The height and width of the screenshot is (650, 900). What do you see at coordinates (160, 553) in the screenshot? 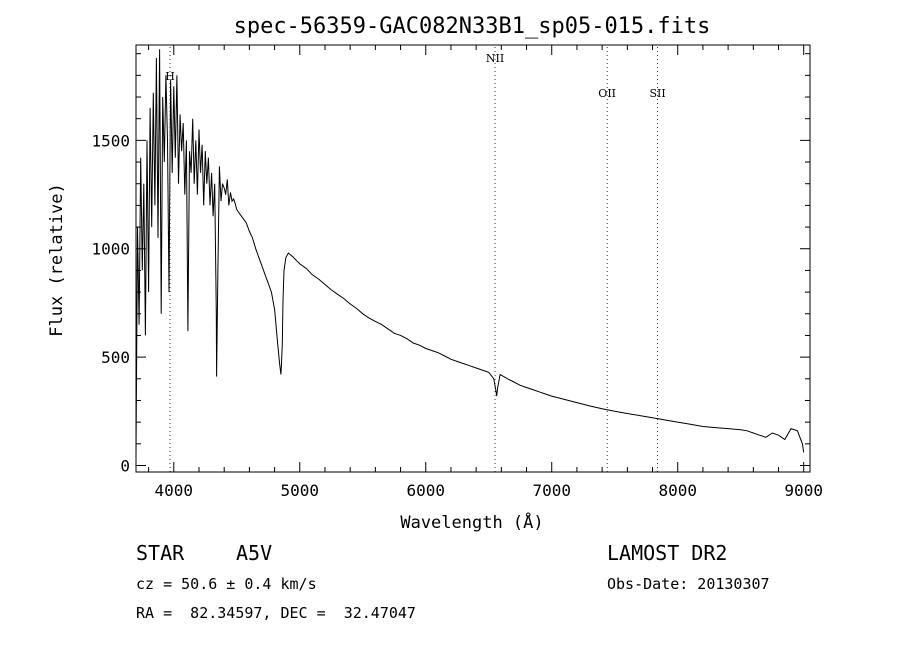
I see `object-class: STAR` at bounding box center [160, 553].